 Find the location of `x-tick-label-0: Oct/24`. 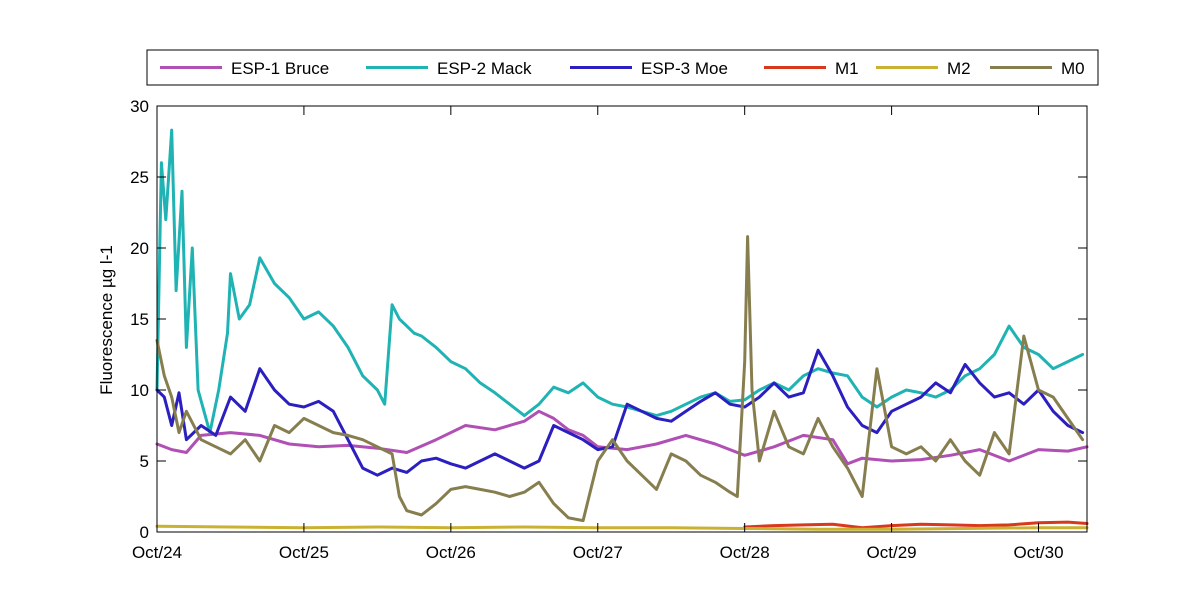

x-tick-label-0: Oct/24 is located at coordinates (157, 552).